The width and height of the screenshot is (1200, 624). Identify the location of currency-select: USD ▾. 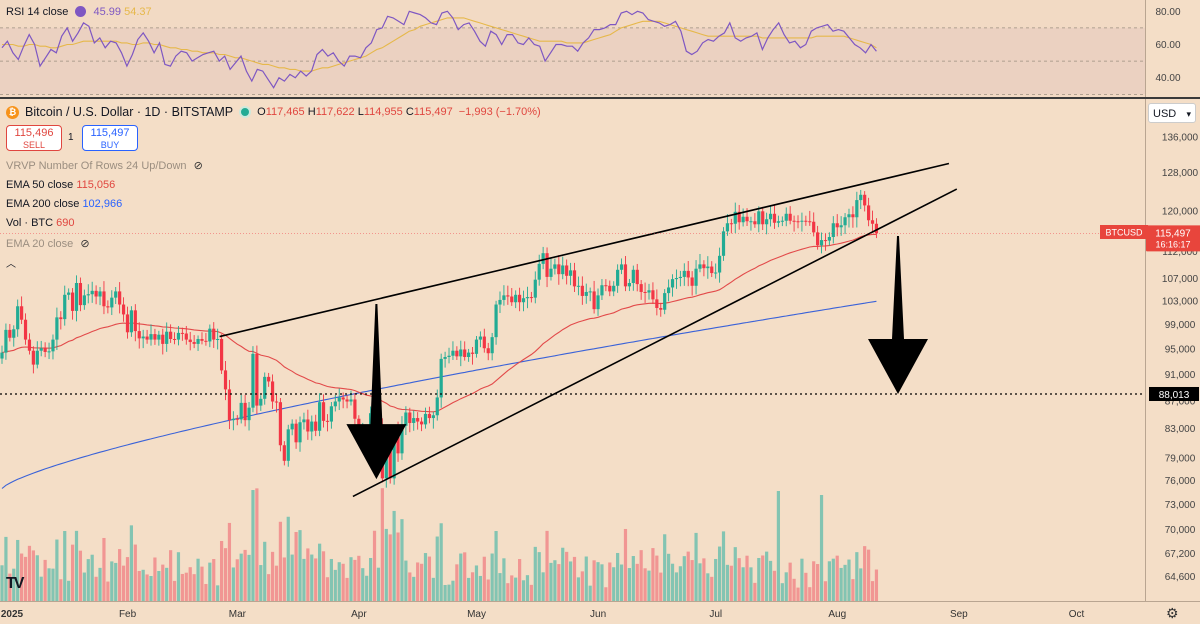
(1172, 113).